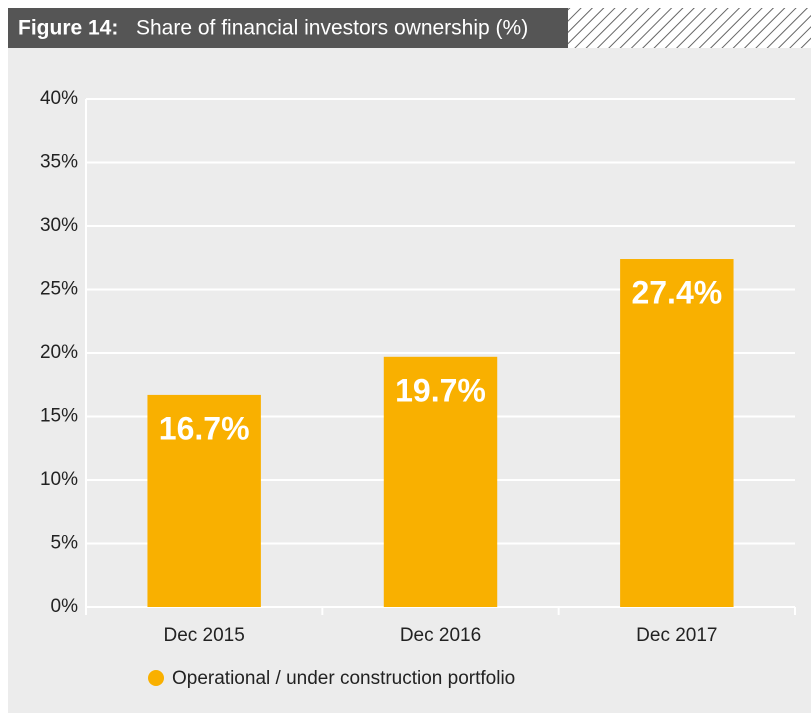 Image resolution: width=811 pixels, height=713 pixels. What do you see at coordinates (59, 162) in the screenshot?
I see `y-tick-label: 35%` at bounding box center [59, 162].